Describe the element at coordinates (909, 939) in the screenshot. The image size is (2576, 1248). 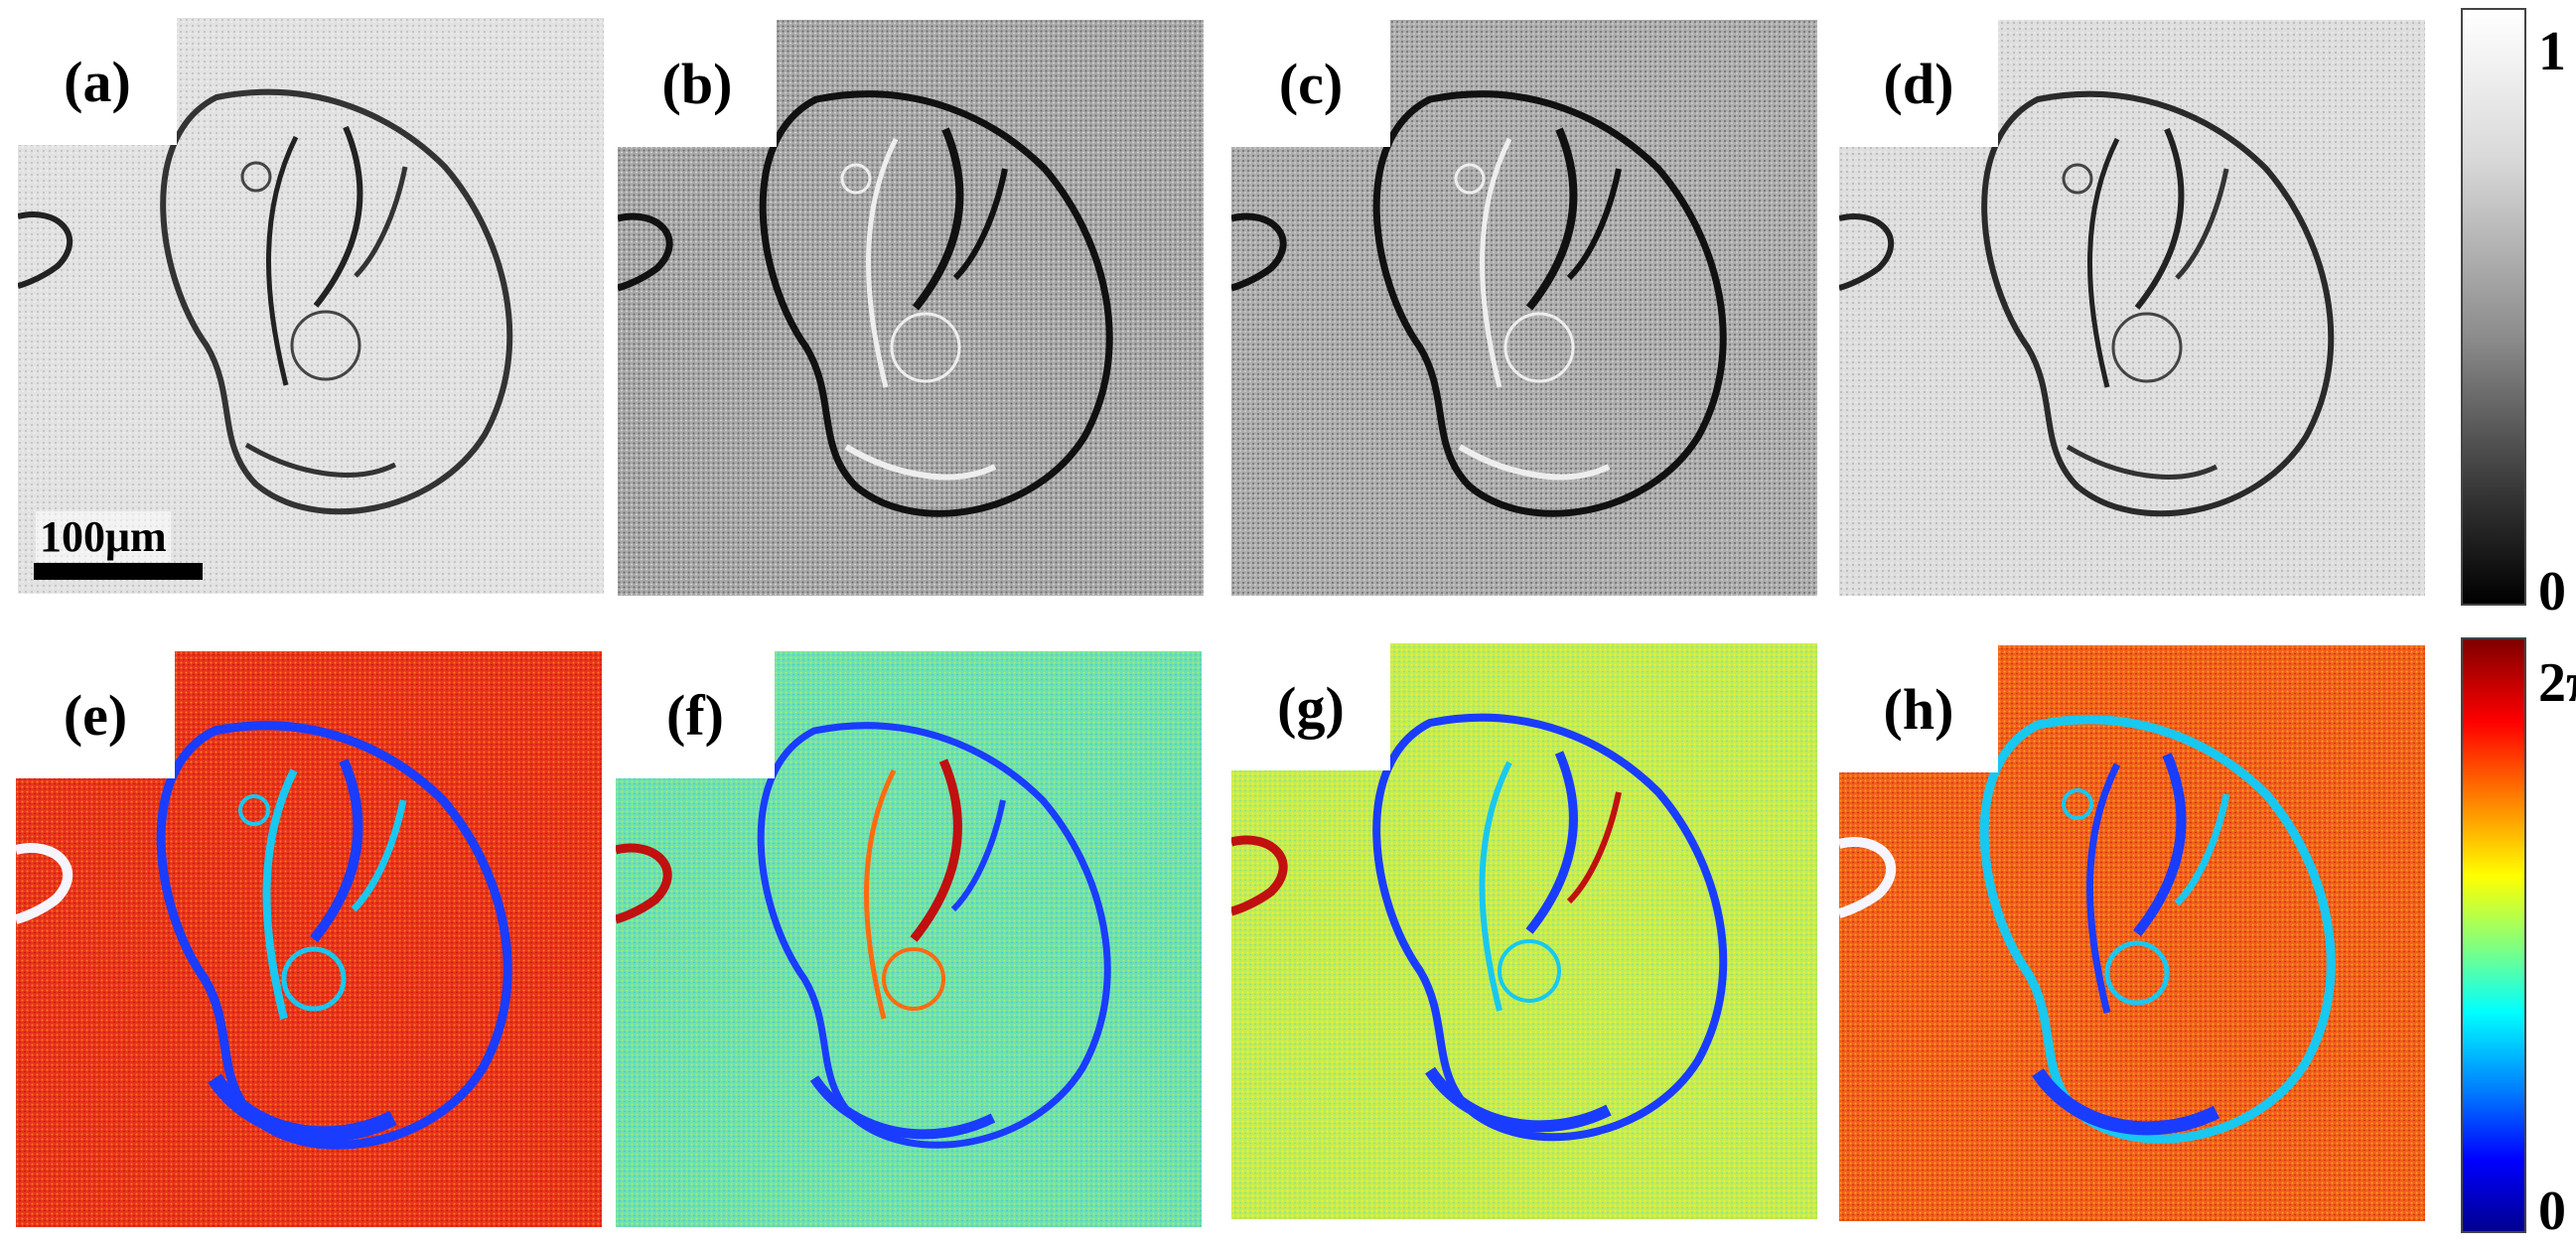
I see `phase-panel-f: (f)` at that location.